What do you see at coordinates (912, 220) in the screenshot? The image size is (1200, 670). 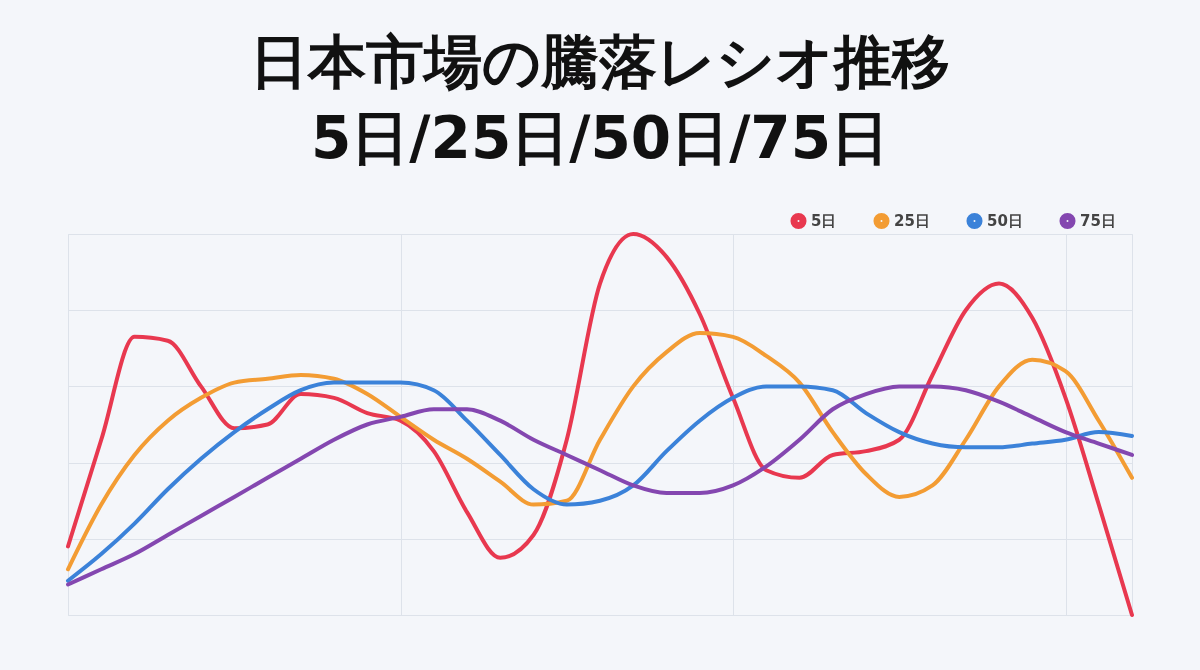 I see `legend-label: 25日` at bounding box center [912, 220].